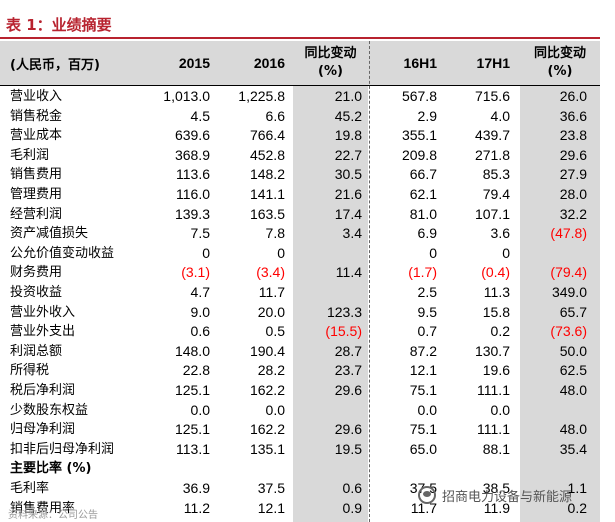  I want to click on value-16h1: 0.0, so click(427, 409).